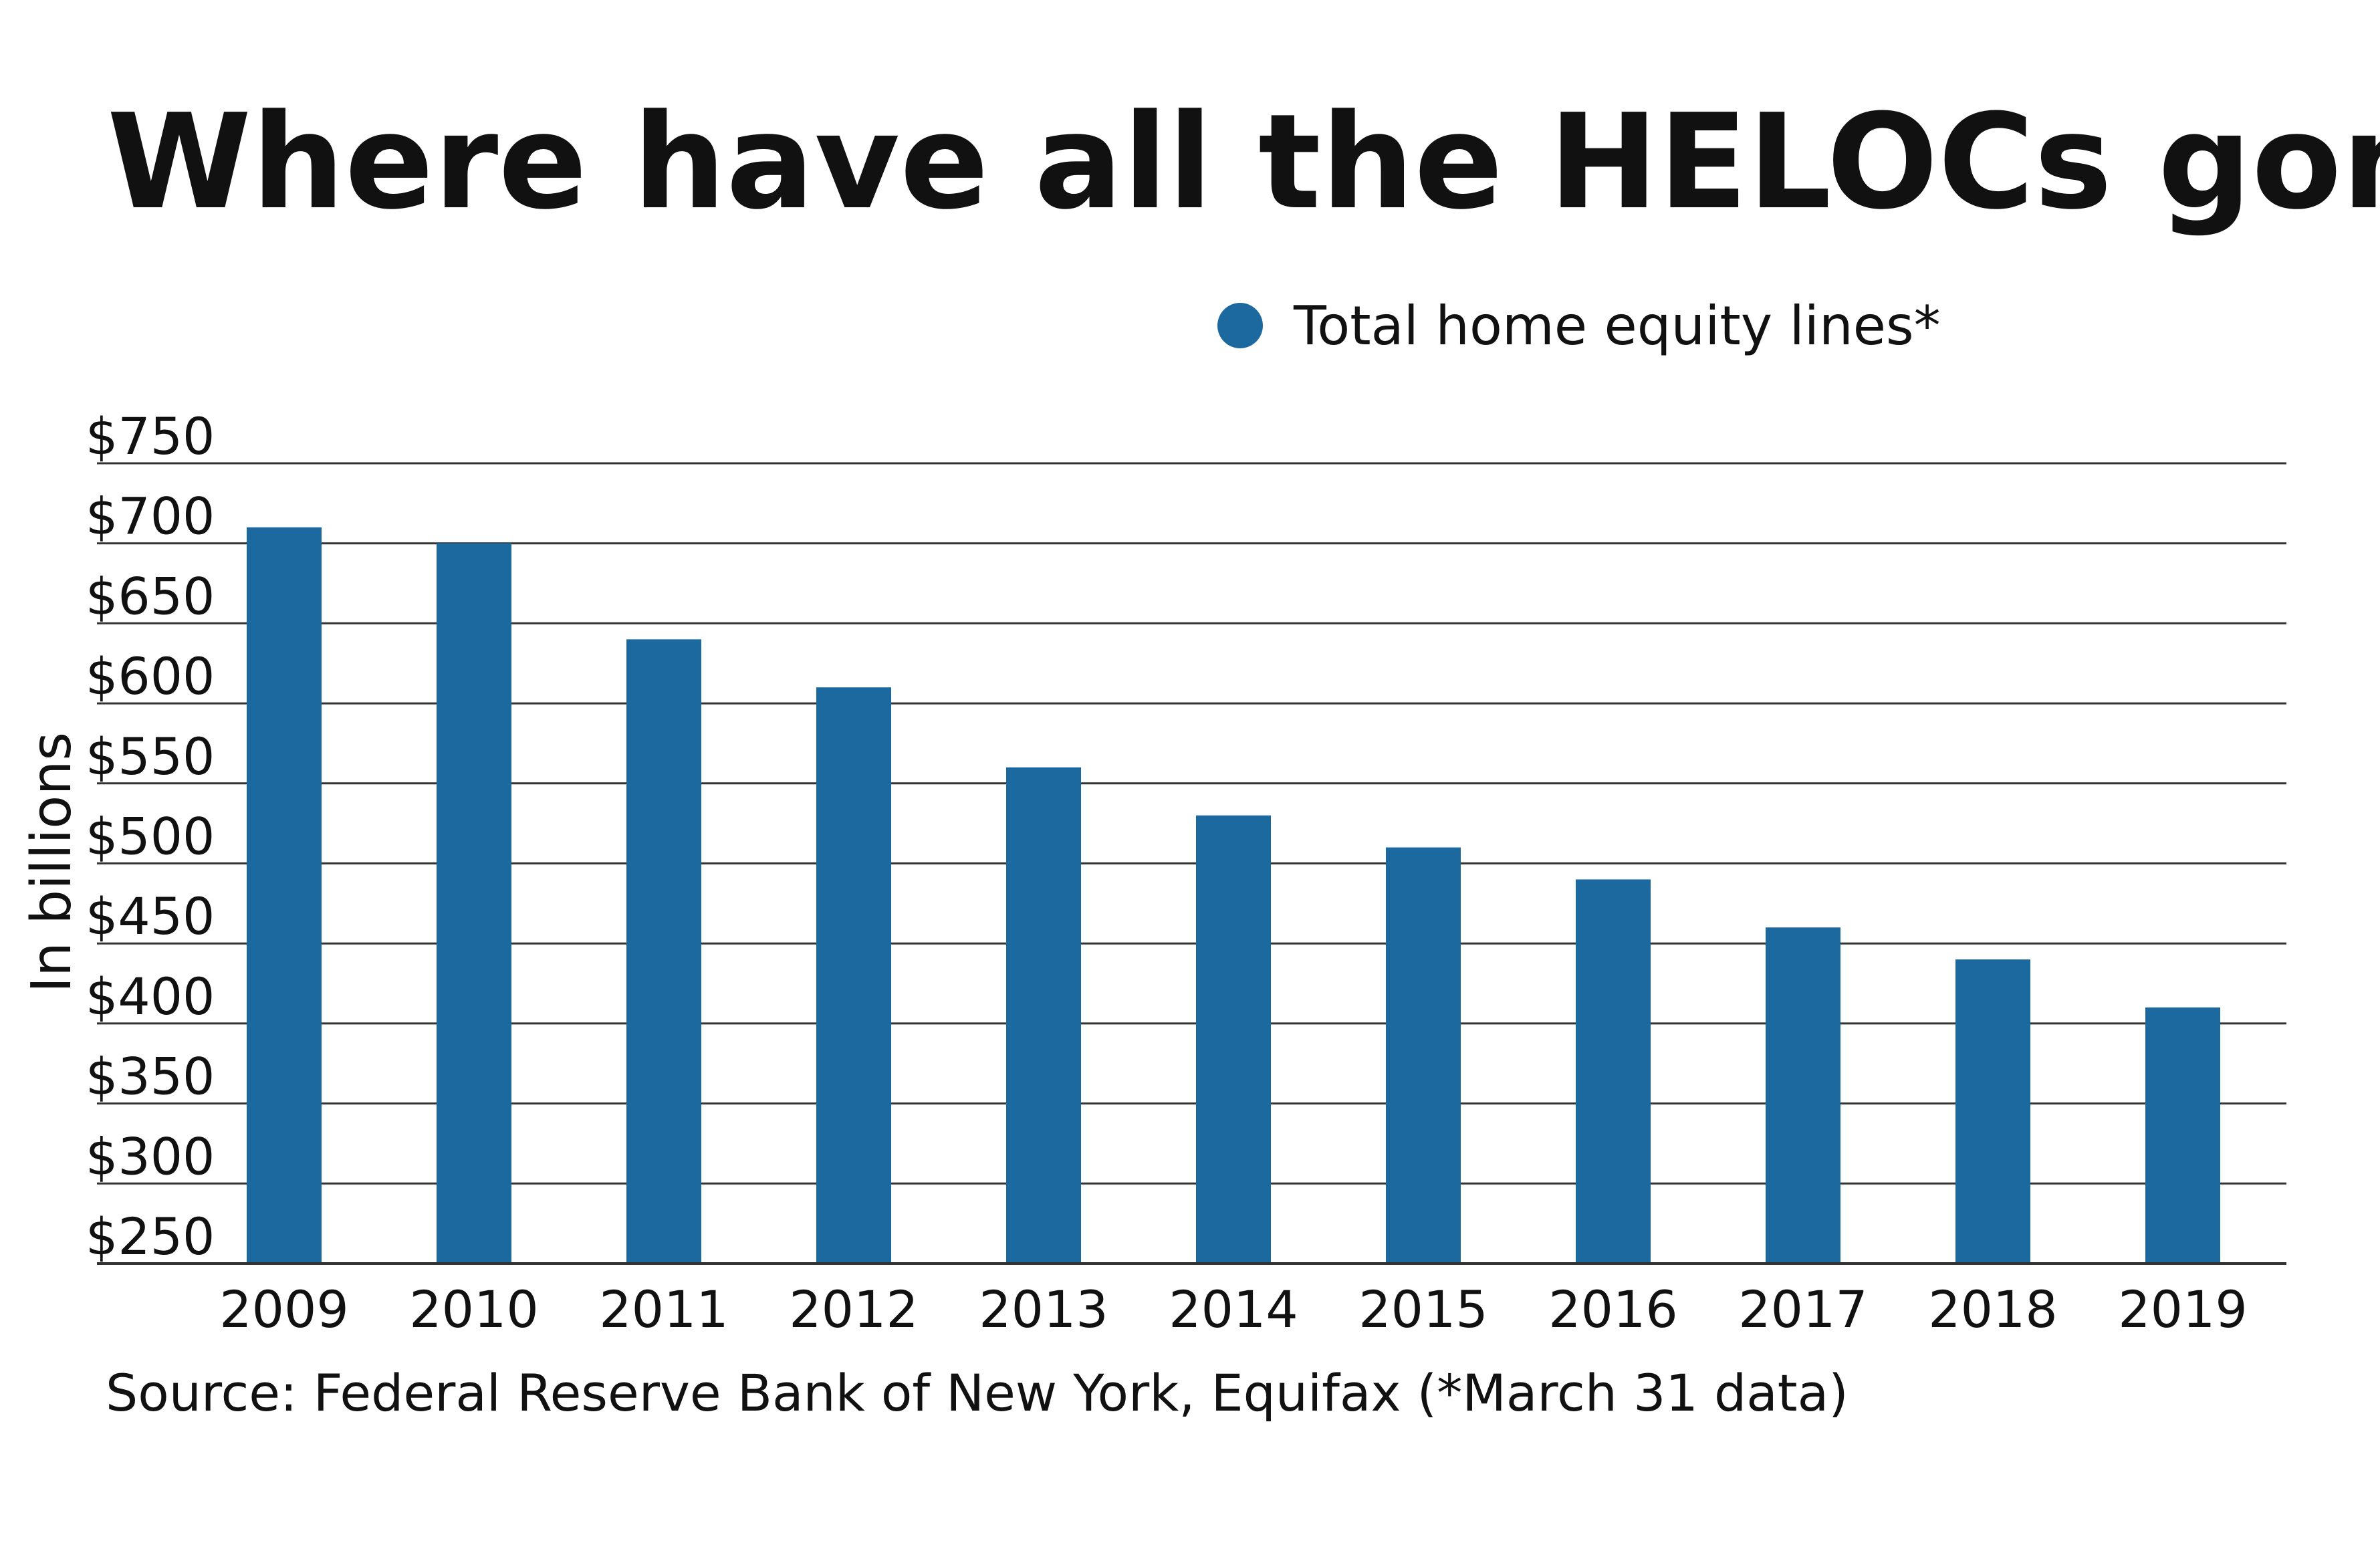  What do you see at coordinates (150, 516) in the screenshot?
I see `y-tick-label: $700` at bounding box center [150, 516].